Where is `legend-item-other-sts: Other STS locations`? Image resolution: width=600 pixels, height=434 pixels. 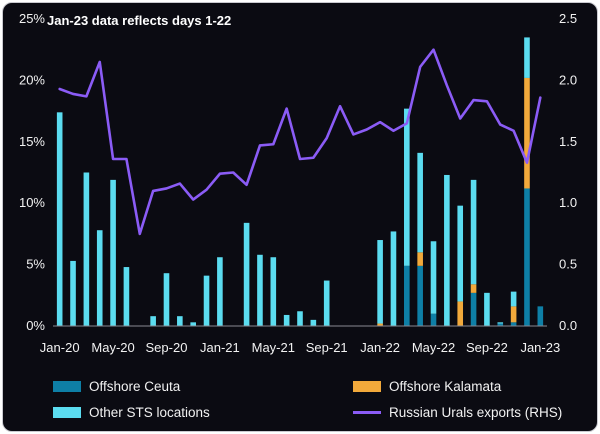 legend-item-other-sts: Other STS locations is located at coordinates (131, 412).